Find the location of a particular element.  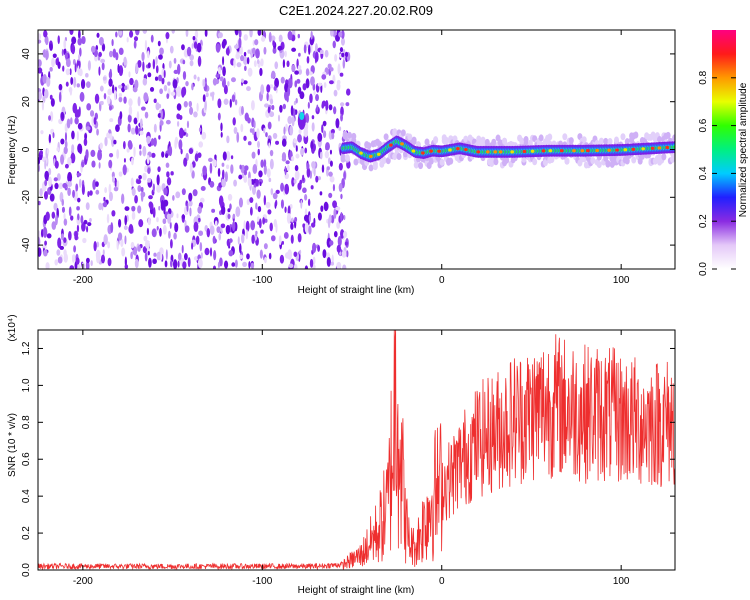

spectrogram-y-tick-label: 40 is located at coordinates (26, 54).